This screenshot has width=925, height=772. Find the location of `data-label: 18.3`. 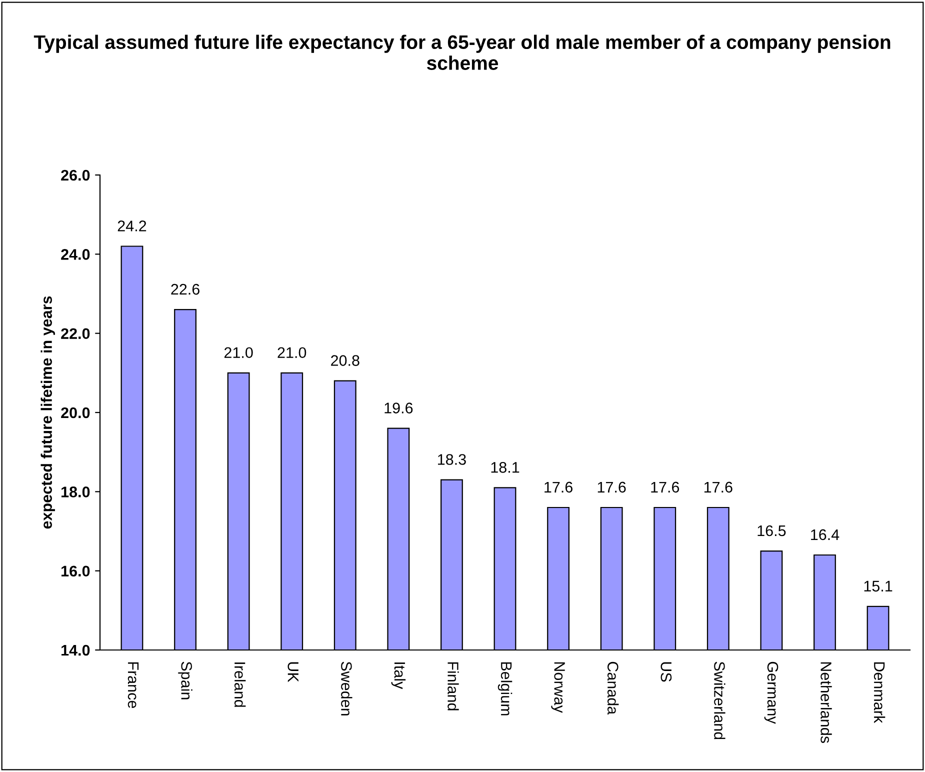

data-label: 18.3 is located at coordinates (452, 459).